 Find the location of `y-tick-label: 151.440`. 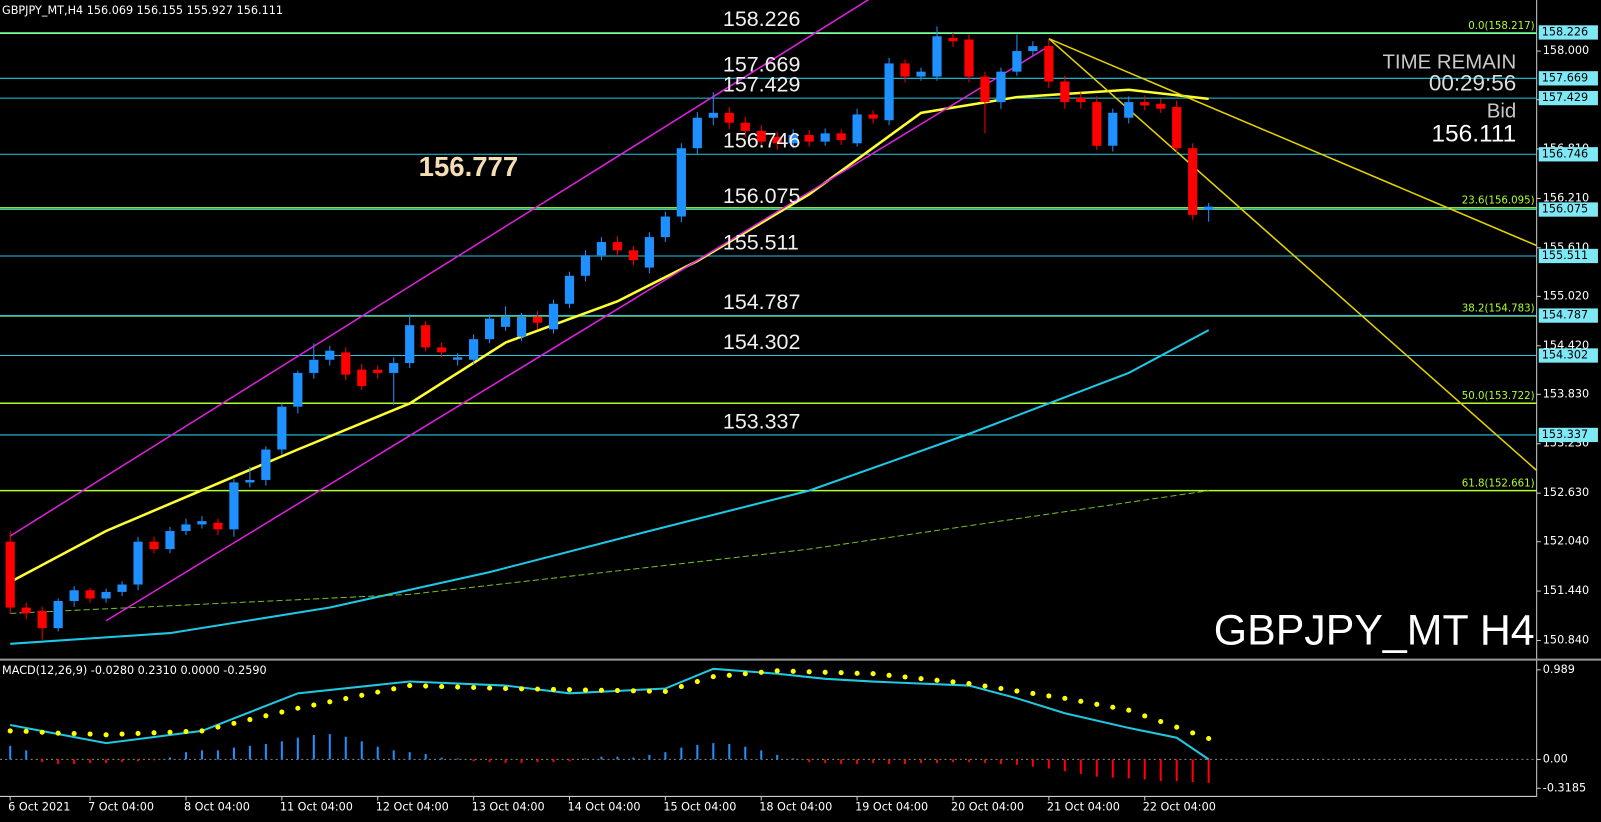

y-tick-label: 151.440 is located at coordinates (1566, 590).